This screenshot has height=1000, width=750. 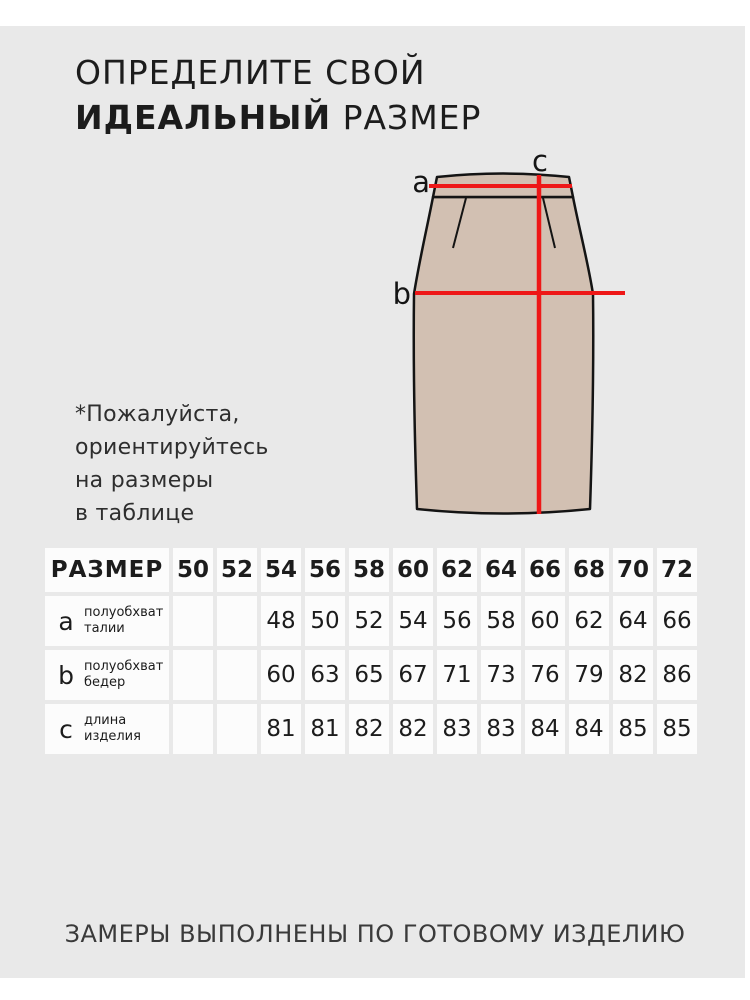 I want to click on cell-a-54: 48, so click(x=281, y=621).